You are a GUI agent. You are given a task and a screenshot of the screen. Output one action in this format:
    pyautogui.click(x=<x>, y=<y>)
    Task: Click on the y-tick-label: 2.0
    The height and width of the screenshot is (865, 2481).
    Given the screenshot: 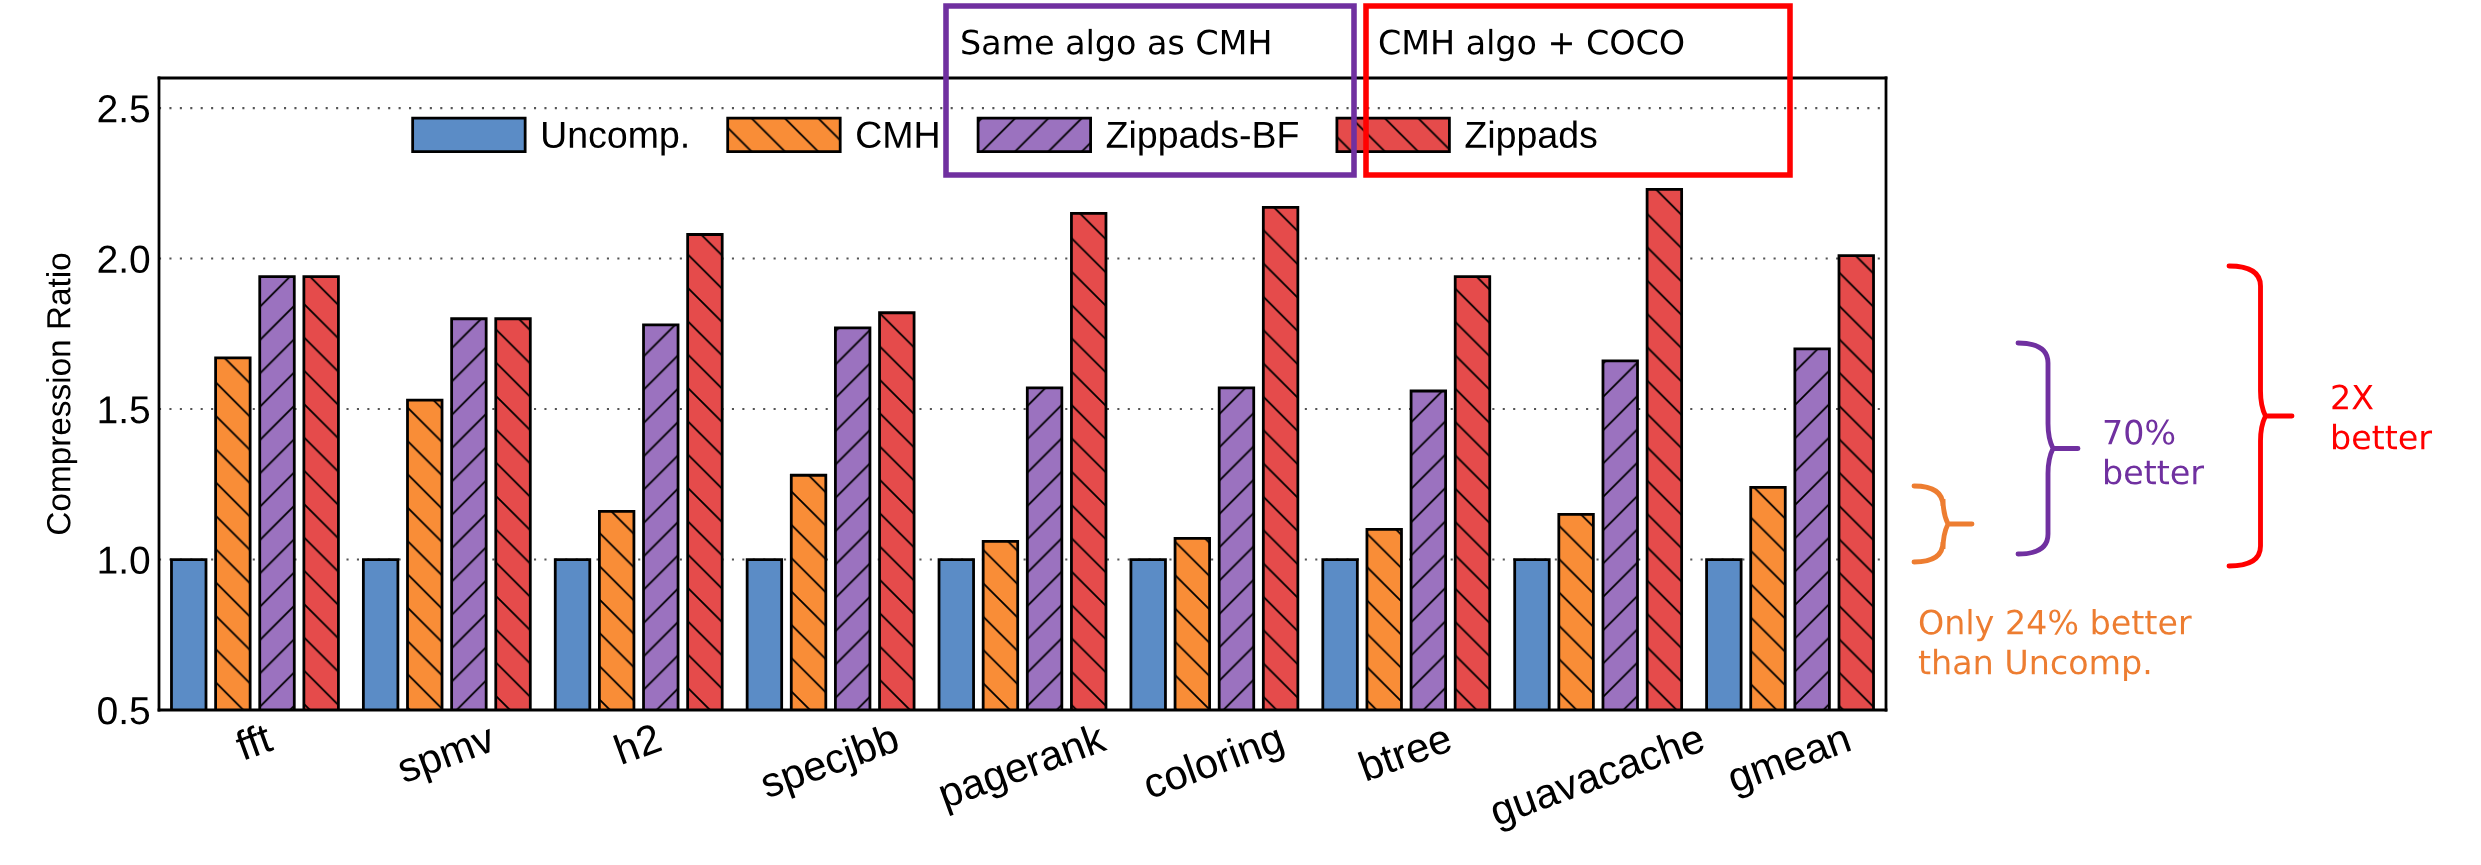 What is the action you would take?
    pyautogui.click(x=124, y=259)
    